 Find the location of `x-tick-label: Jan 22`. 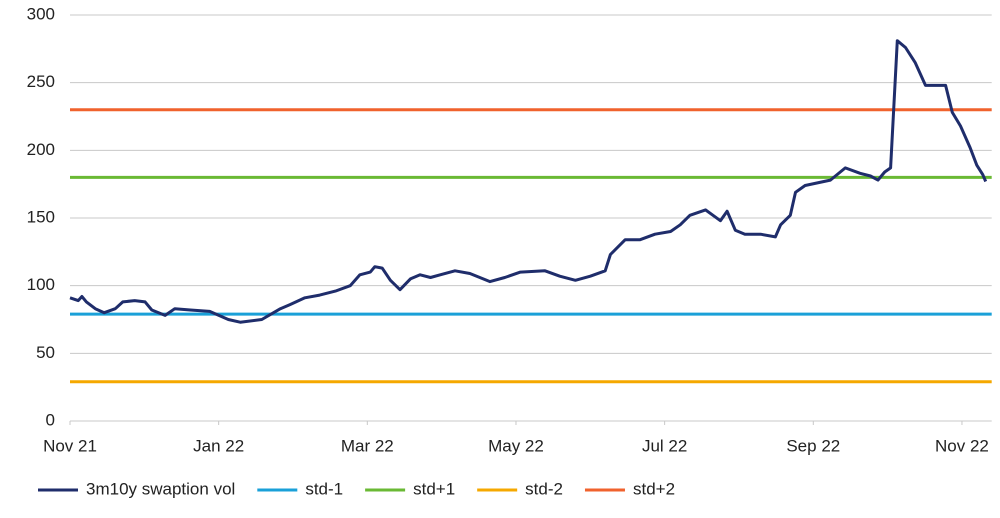

x-tick-label: Jan 22 is located at coordinates (218, 445).